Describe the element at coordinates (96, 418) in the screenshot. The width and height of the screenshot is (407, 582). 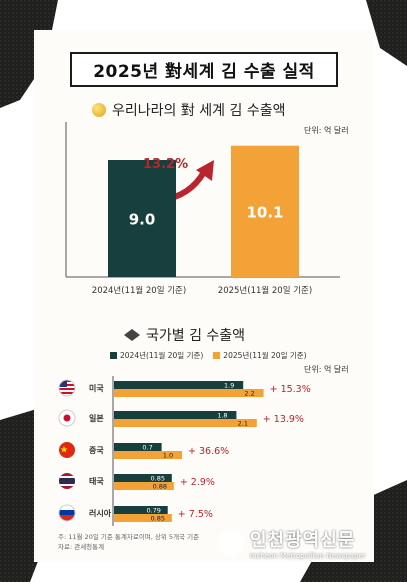
I see `country-label: 일본` at that location.